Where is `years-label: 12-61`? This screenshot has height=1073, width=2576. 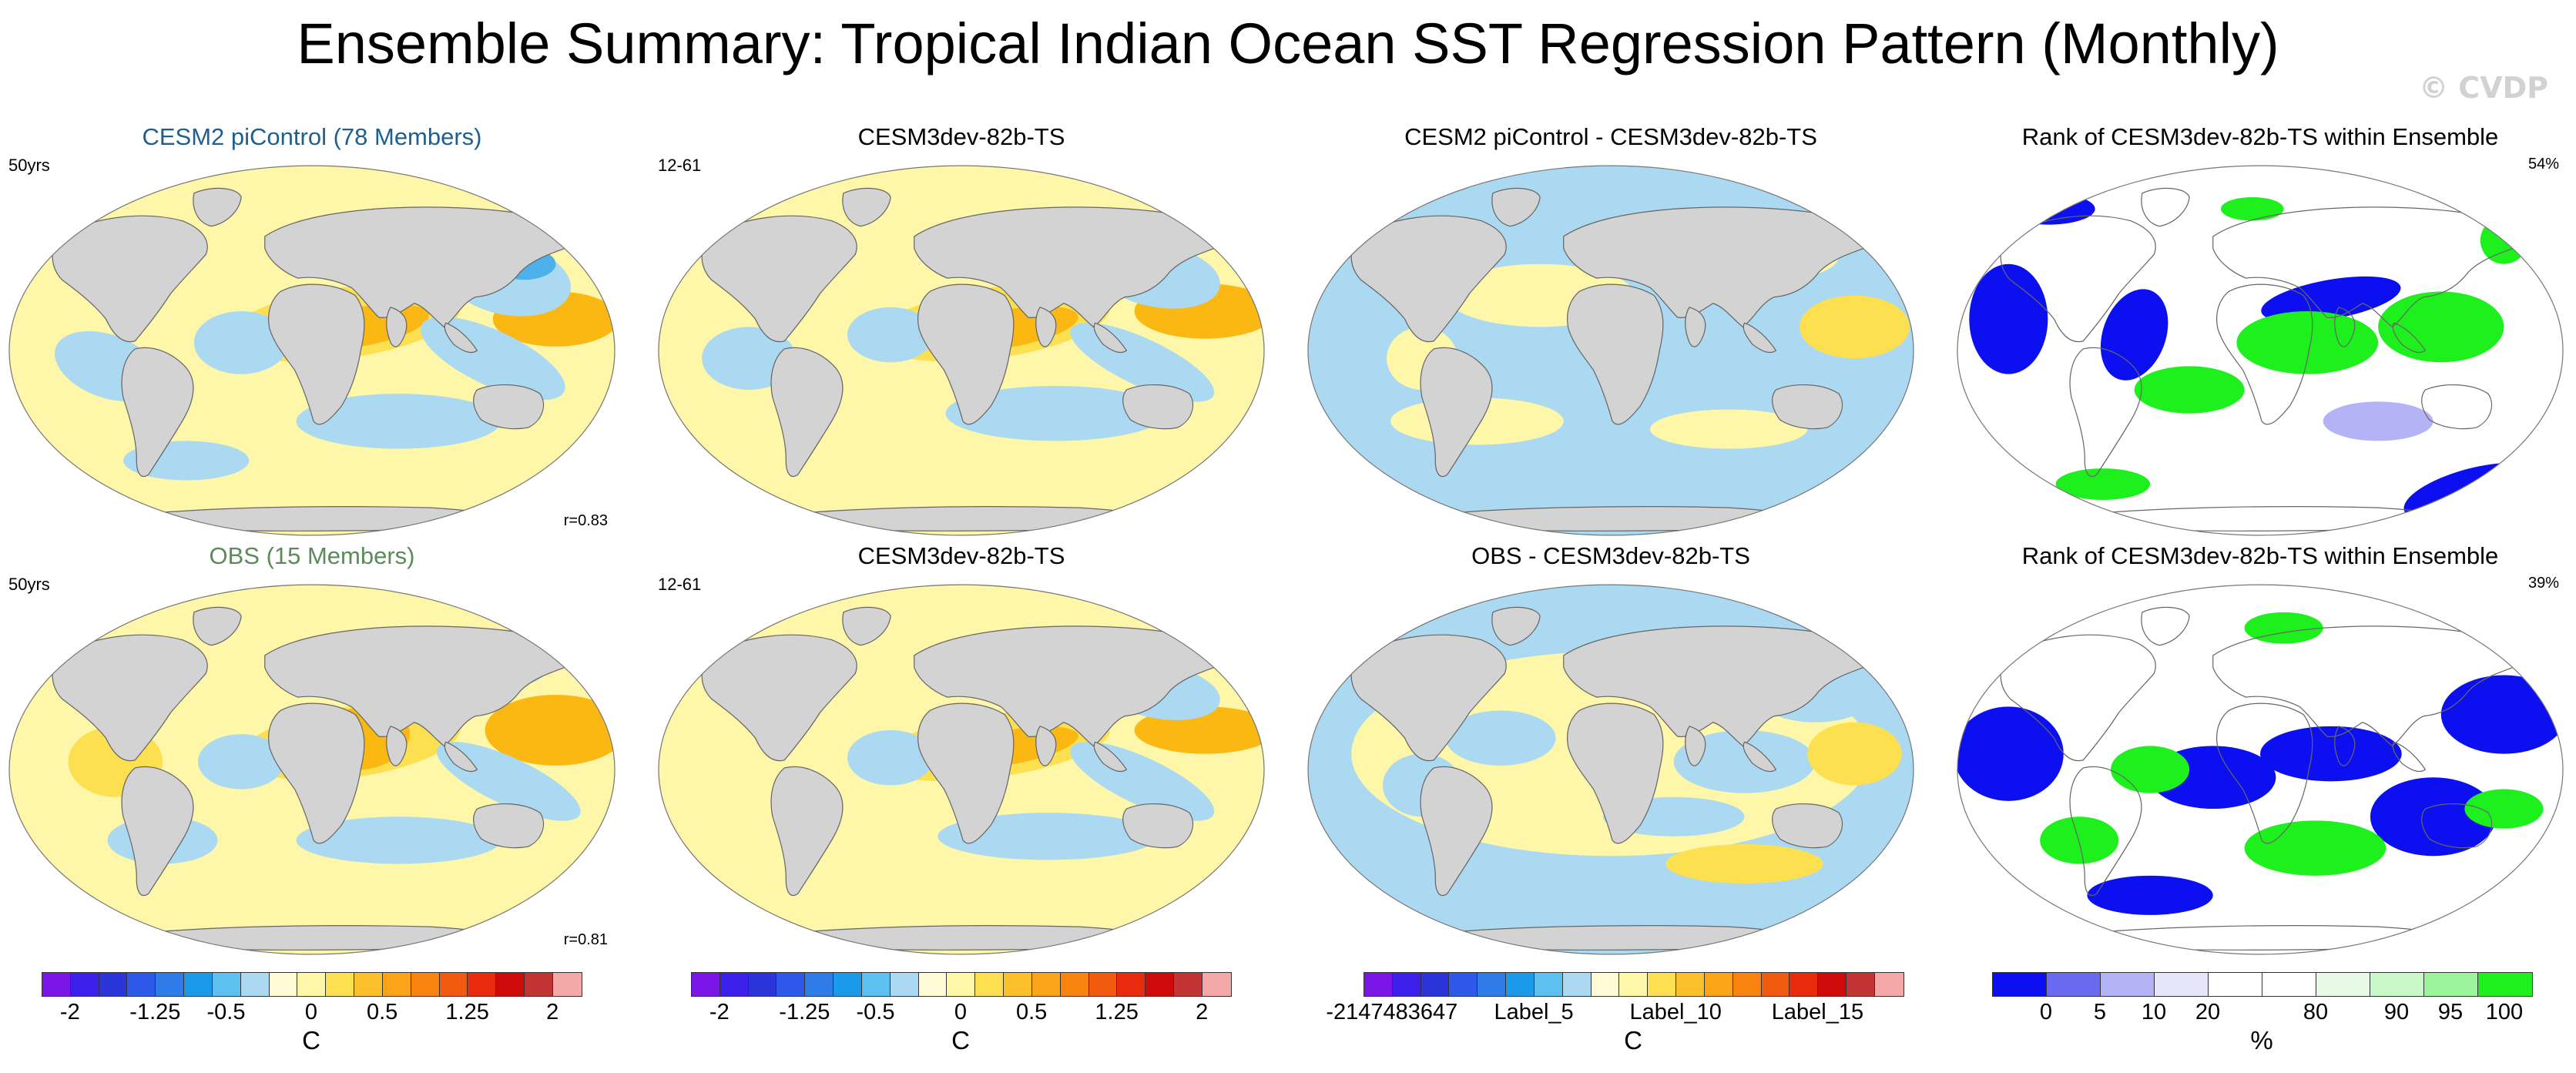 years-label: 12-61 is located at coordinates (680, 165).